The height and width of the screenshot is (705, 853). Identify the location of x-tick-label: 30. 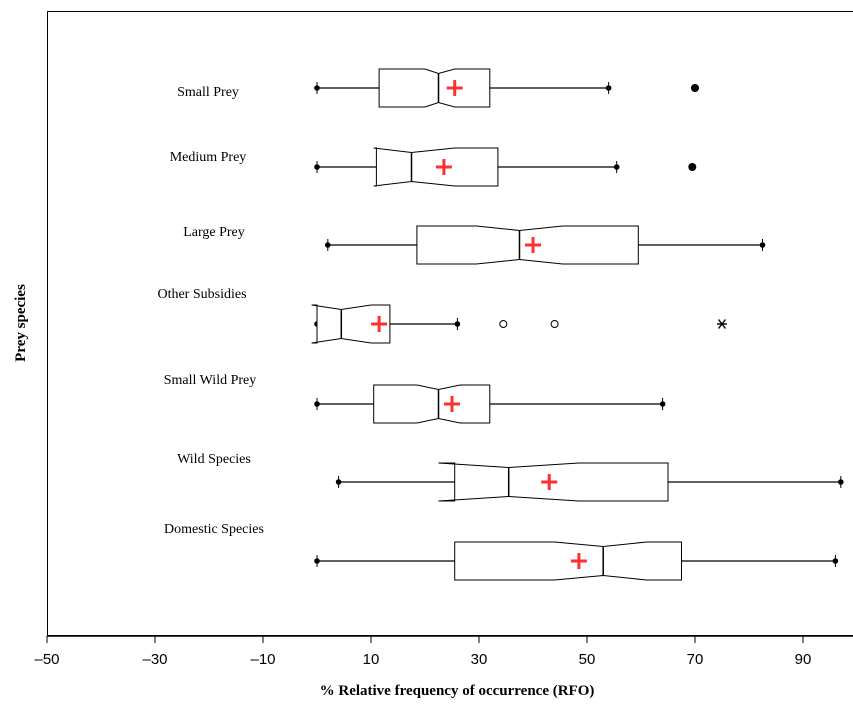
(479, 659).